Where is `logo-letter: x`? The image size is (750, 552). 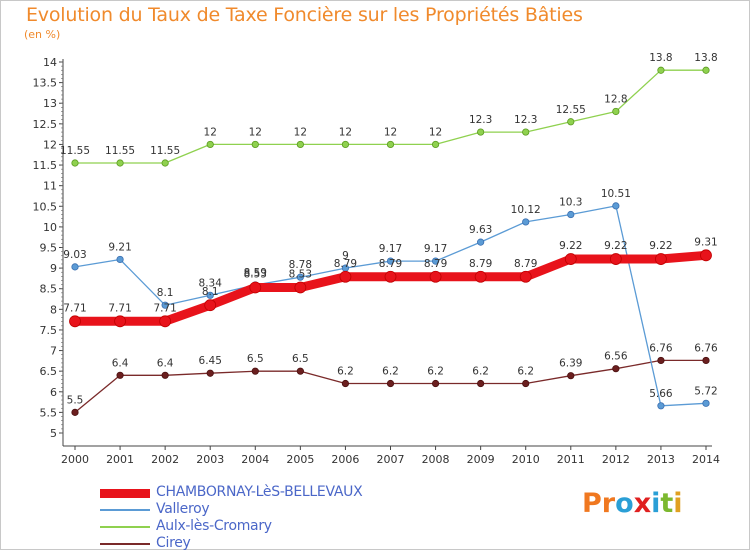
logo-letter: x is located at coordinates (642, 503).